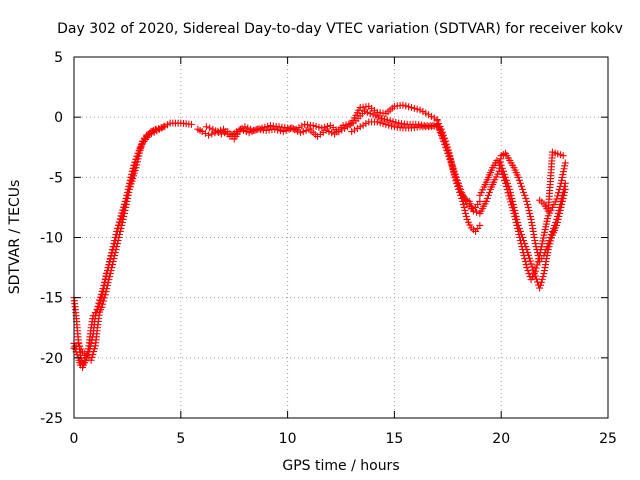  I want to click on y-tick-labels: 5 0 -5 -10 -15 -20 -25, so click(51, 238).